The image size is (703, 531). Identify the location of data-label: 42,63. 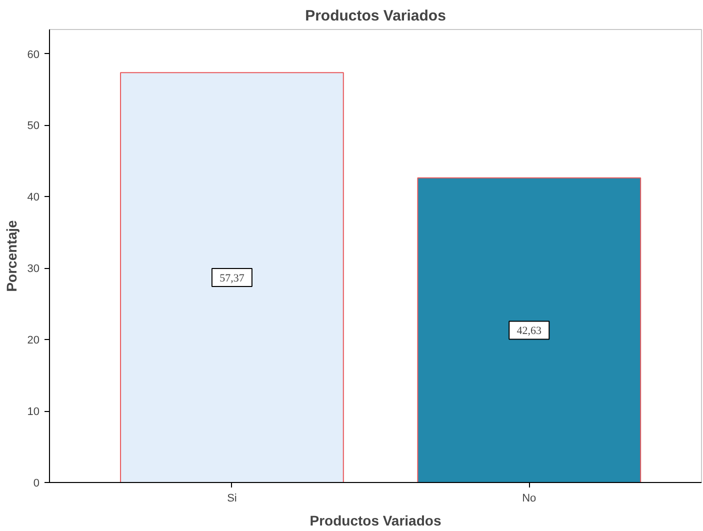
(529, 331).